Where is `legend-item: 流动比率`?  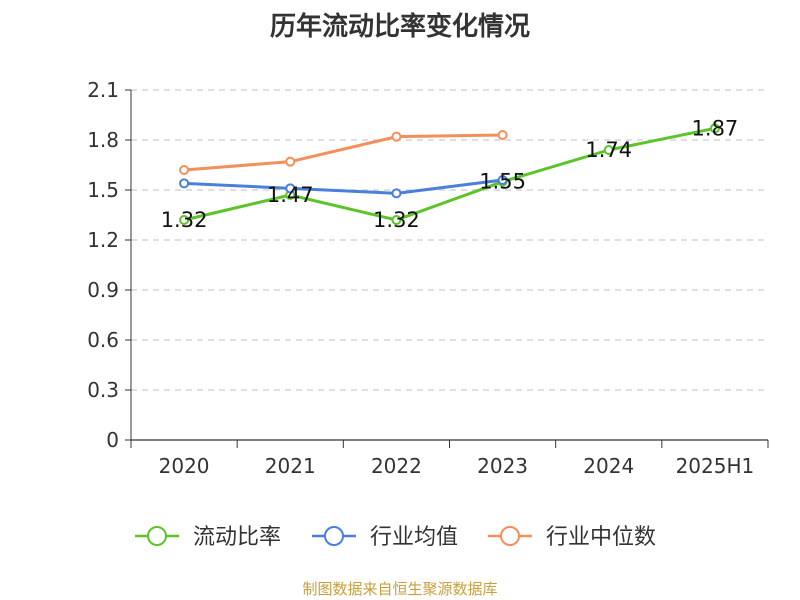
legend-item: 流动比率 is located at coordinates (208, 537).